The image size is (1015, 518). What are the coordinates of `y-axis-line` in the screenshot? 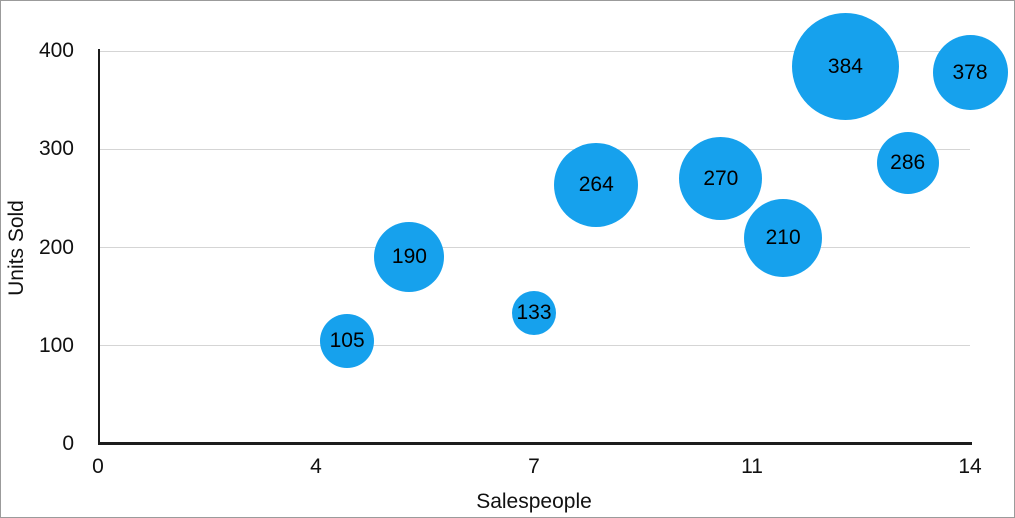 It's located at (99, 247).